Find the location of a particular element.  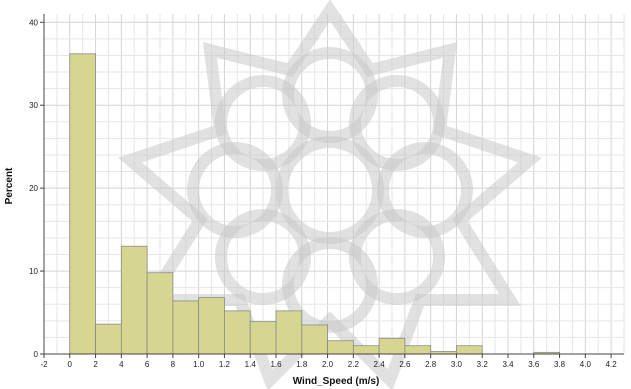

y-tick-label: 20 is located at coordinates (33, 188).